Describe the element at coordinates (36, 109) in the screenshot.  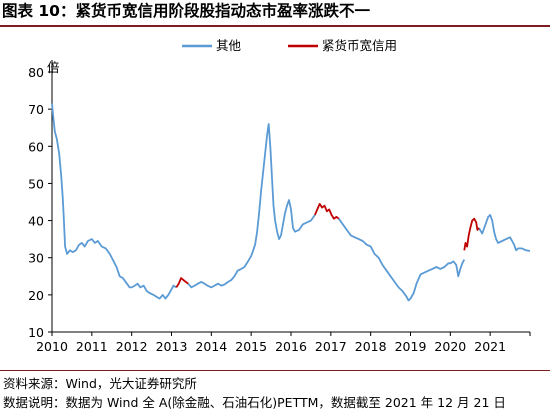
I see `y-tick-label: 70` at that location.